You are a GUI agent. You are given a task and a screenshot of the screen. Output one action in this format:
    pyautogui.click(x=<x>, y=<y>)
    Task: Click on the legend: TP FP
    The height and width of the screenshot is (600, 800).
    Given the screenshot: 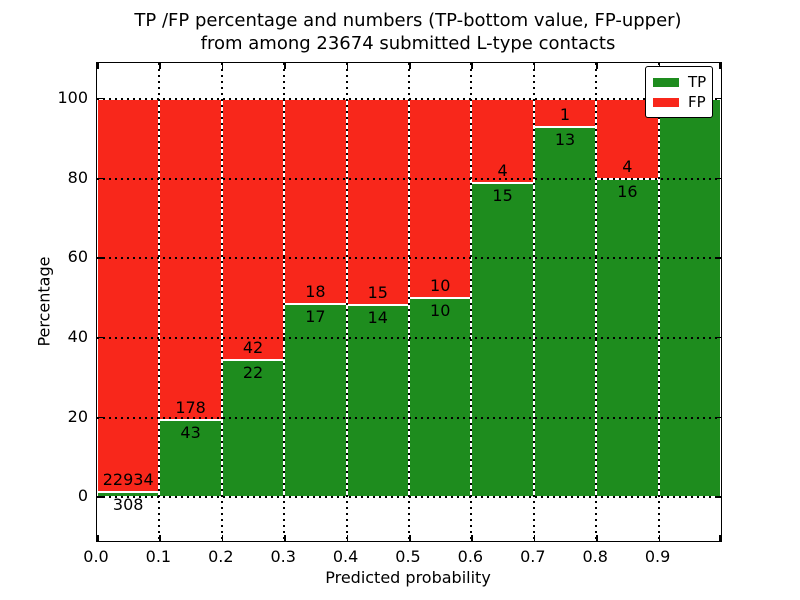 What is the action you would take?
    pyautogui.click(x=679, y=92)
    